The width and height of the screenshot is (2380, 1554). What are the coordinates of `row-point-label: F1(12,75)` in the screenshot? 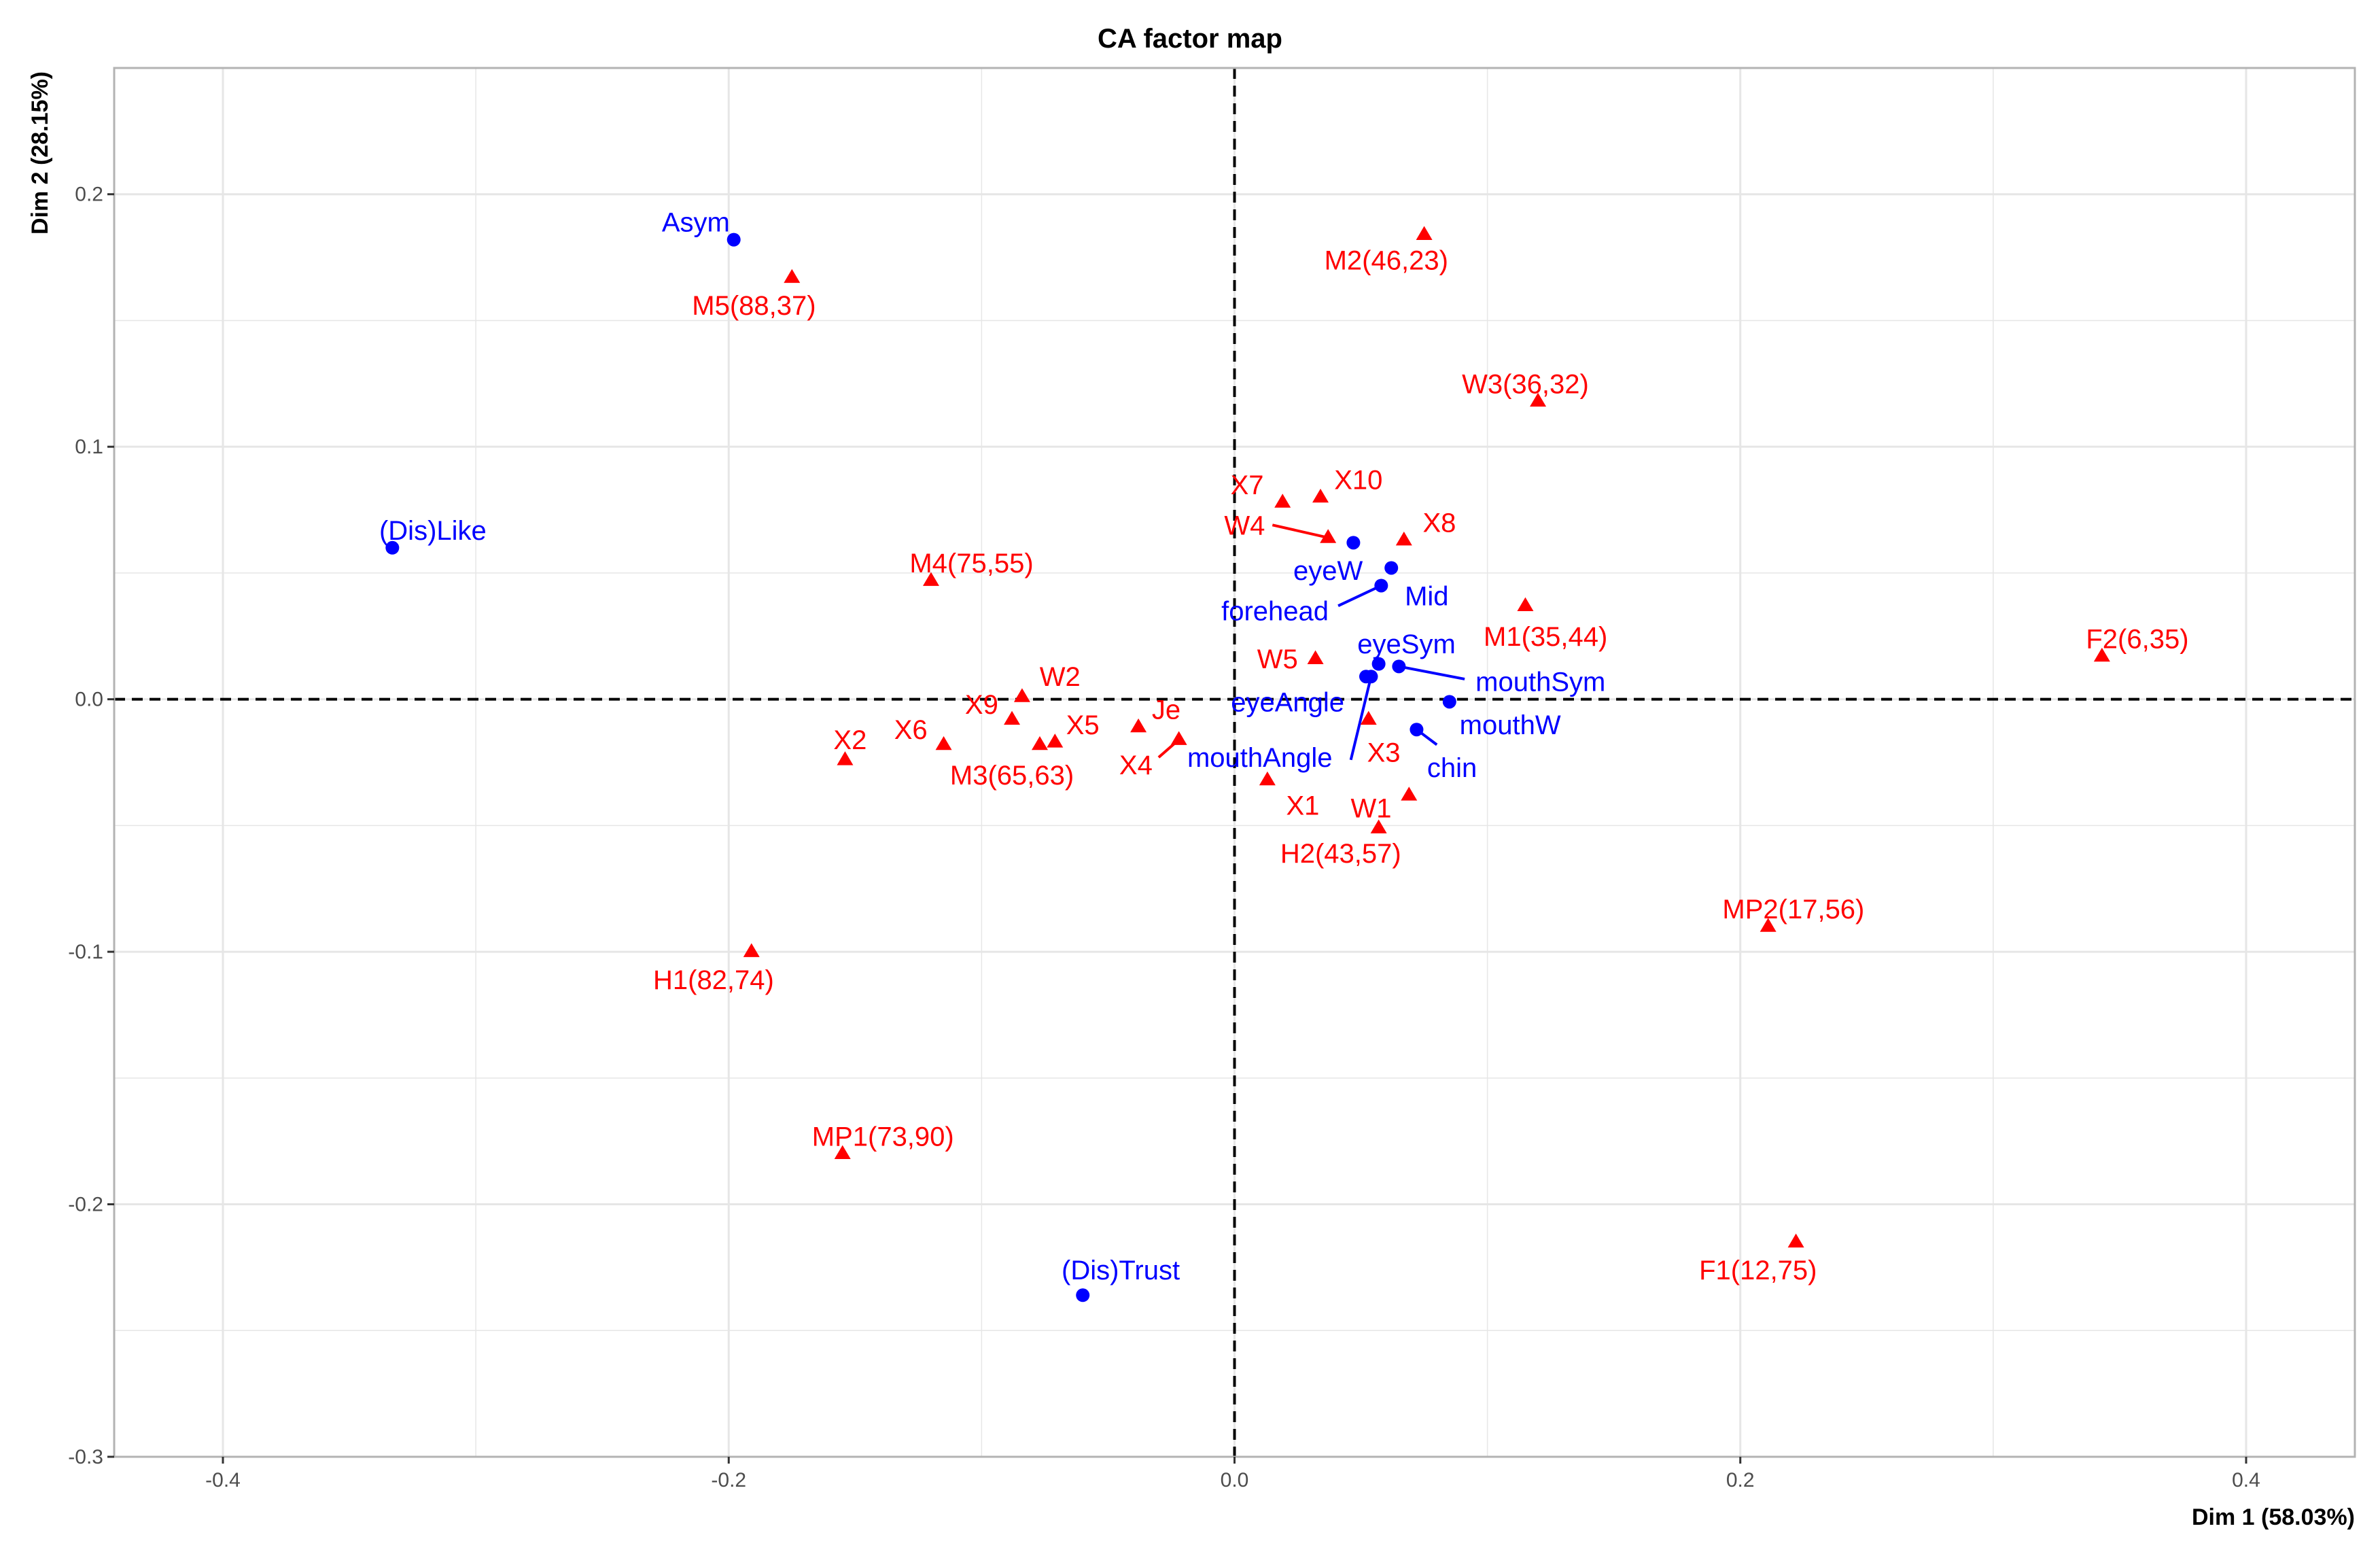 It's located at (1758, 1270).